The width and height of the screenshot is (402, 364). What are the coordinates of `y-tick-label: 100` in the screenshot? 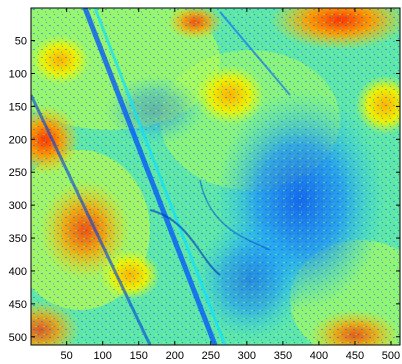 It's located at (18, 74).